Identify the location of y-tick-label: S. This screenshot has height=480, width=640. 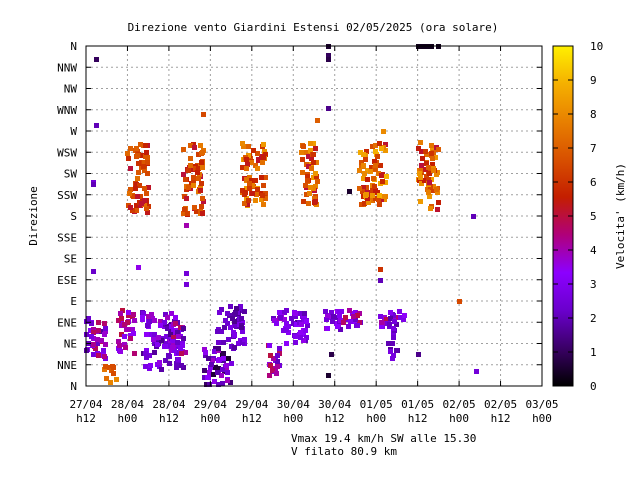
(73, 216).